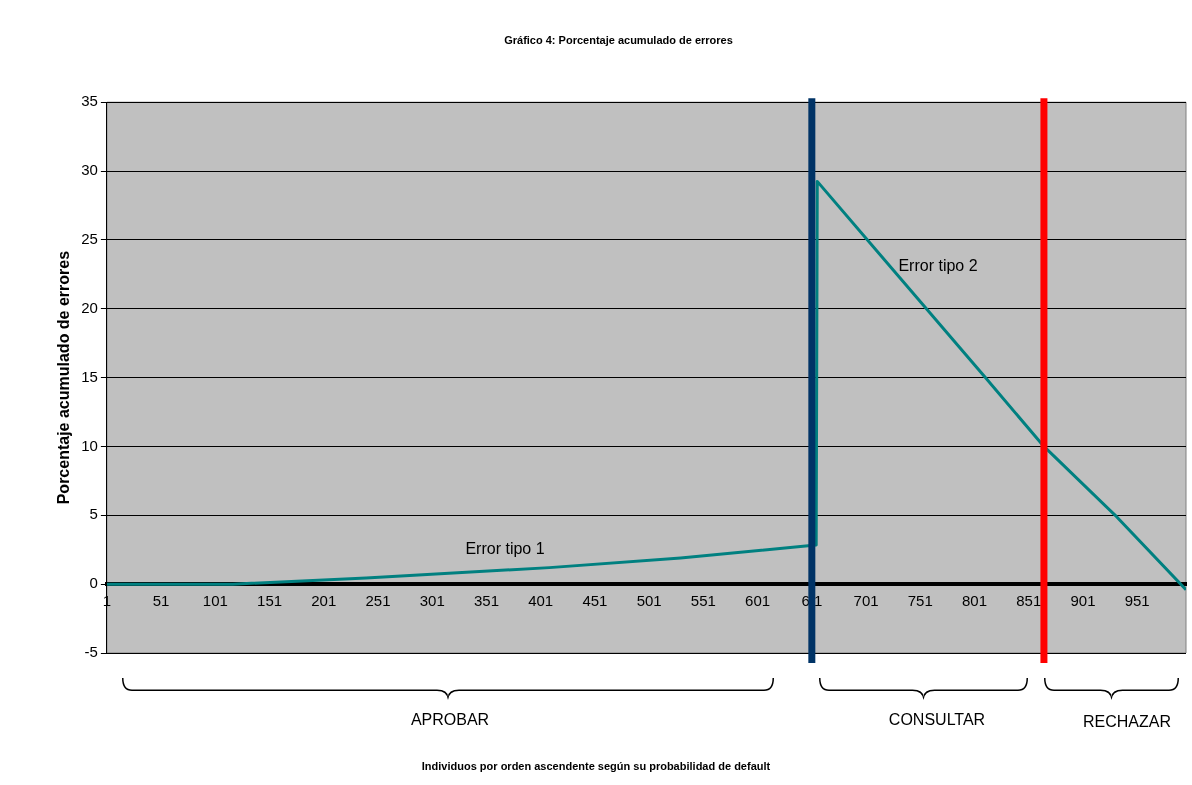 The image size is (1192, 785). I want to click on x-tick-label: 501, so click(649, 601).